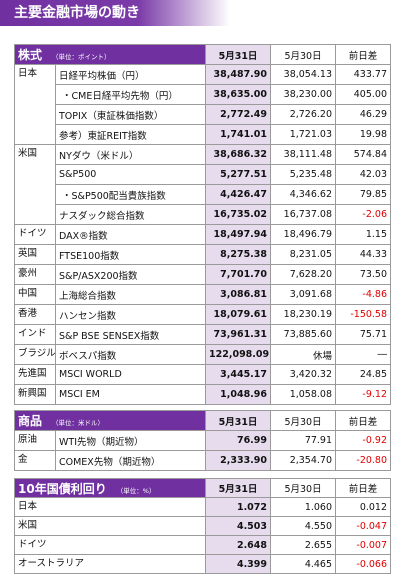 The image size is (402, 576). I want to click on index-name: FTSE100指数, so click(130, 254).